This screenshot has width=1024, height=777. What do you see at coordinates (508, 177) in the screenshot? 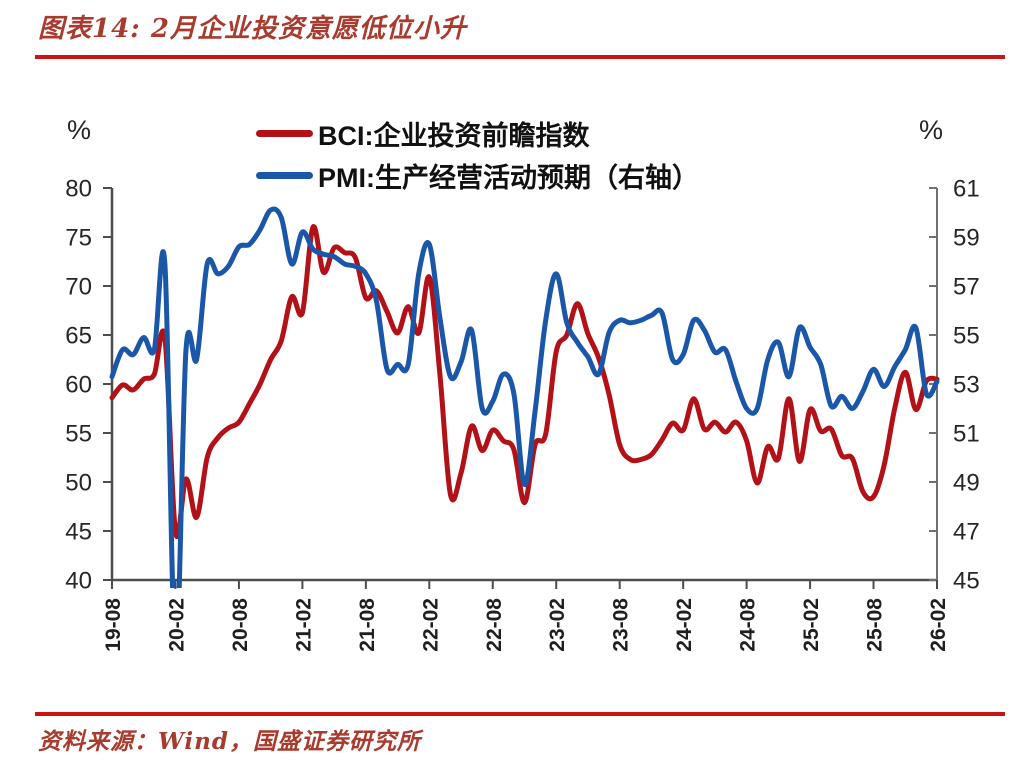
I see `legend-label-pmi: PMI:生产经营活动预期（右轴）` at bounding box center [508, 177].